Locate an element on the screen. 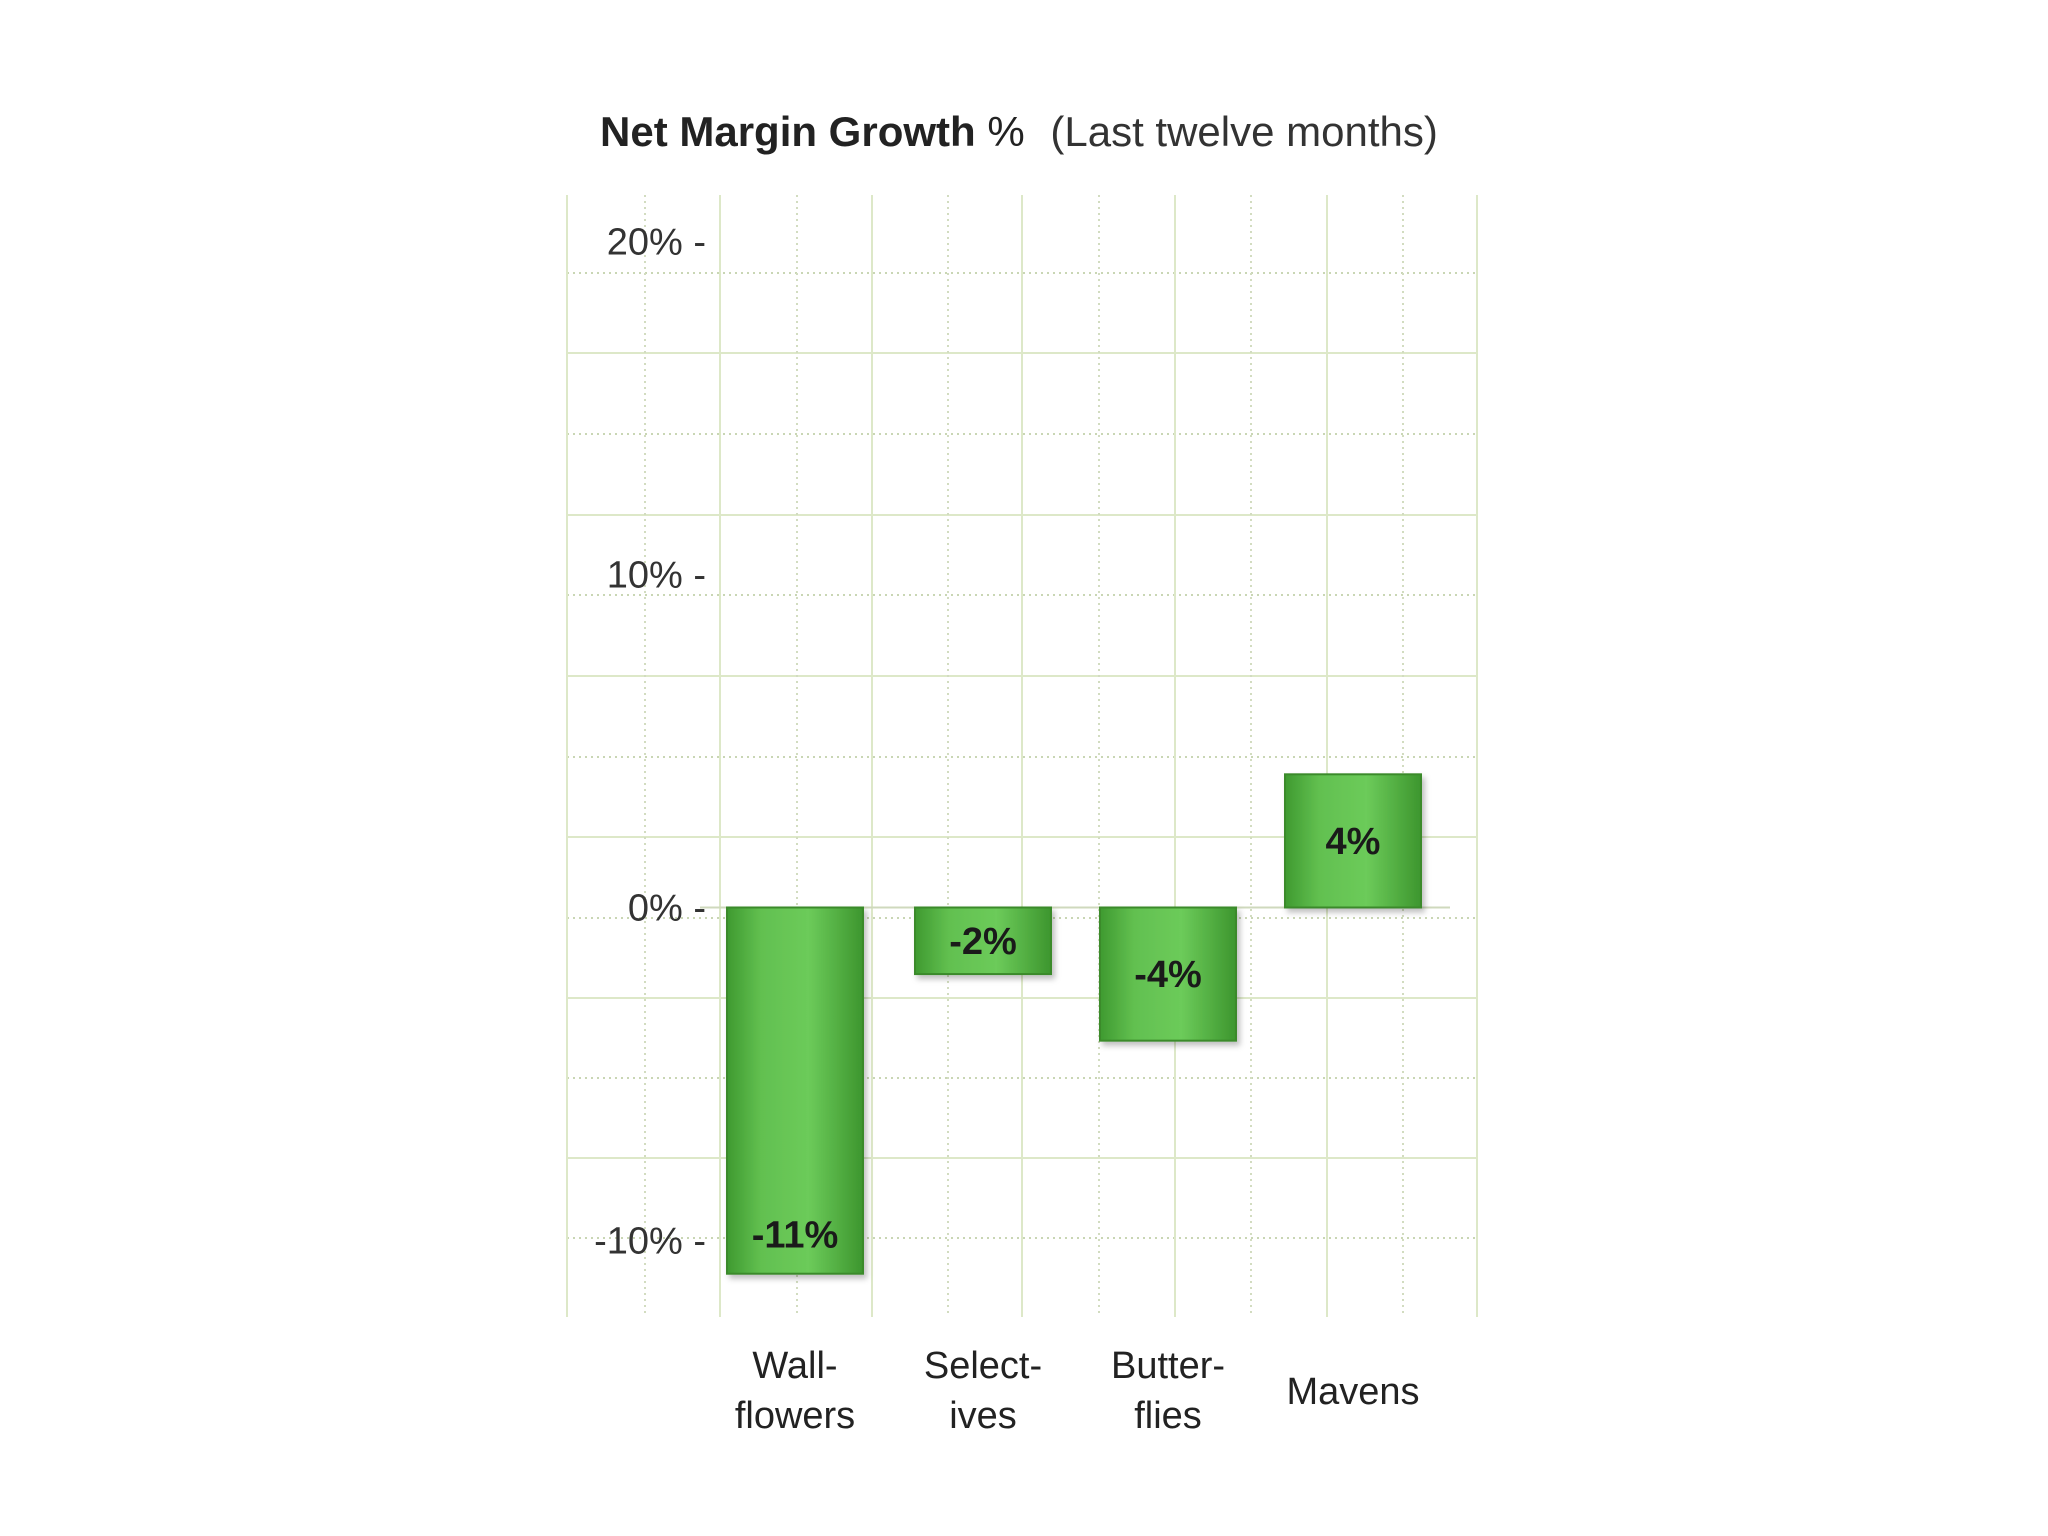 The image size is (2048, 1536). y-axis: 20% - 10% - 0% - -10% - is located at coordinates (650, 742).